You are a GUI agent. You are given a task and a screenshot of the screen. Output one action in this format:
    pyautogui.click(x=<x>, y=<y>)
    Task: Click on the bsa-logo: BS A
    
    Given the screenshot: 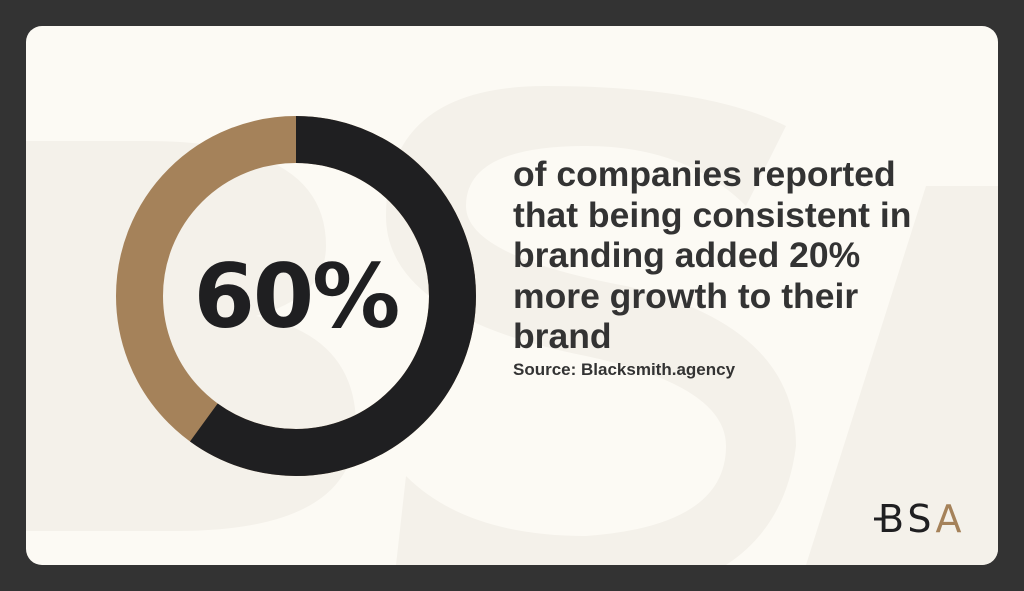 What is the action you would take?
    pyautogui.click(x=920, y=519)
    